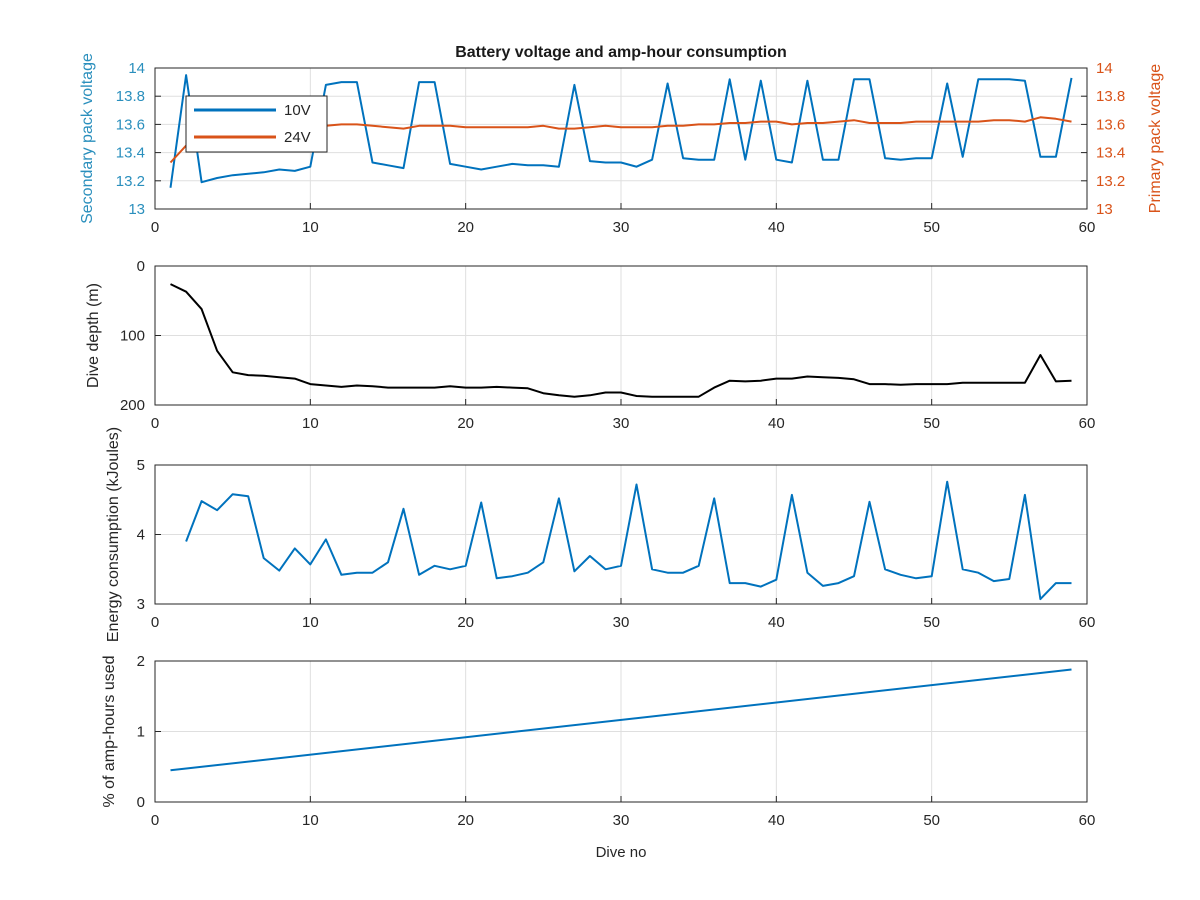  What do you see at coordinates (297, 110) in the screenshot?
I see `legend-label-10v: 10V` at bounding box center [297, 110].